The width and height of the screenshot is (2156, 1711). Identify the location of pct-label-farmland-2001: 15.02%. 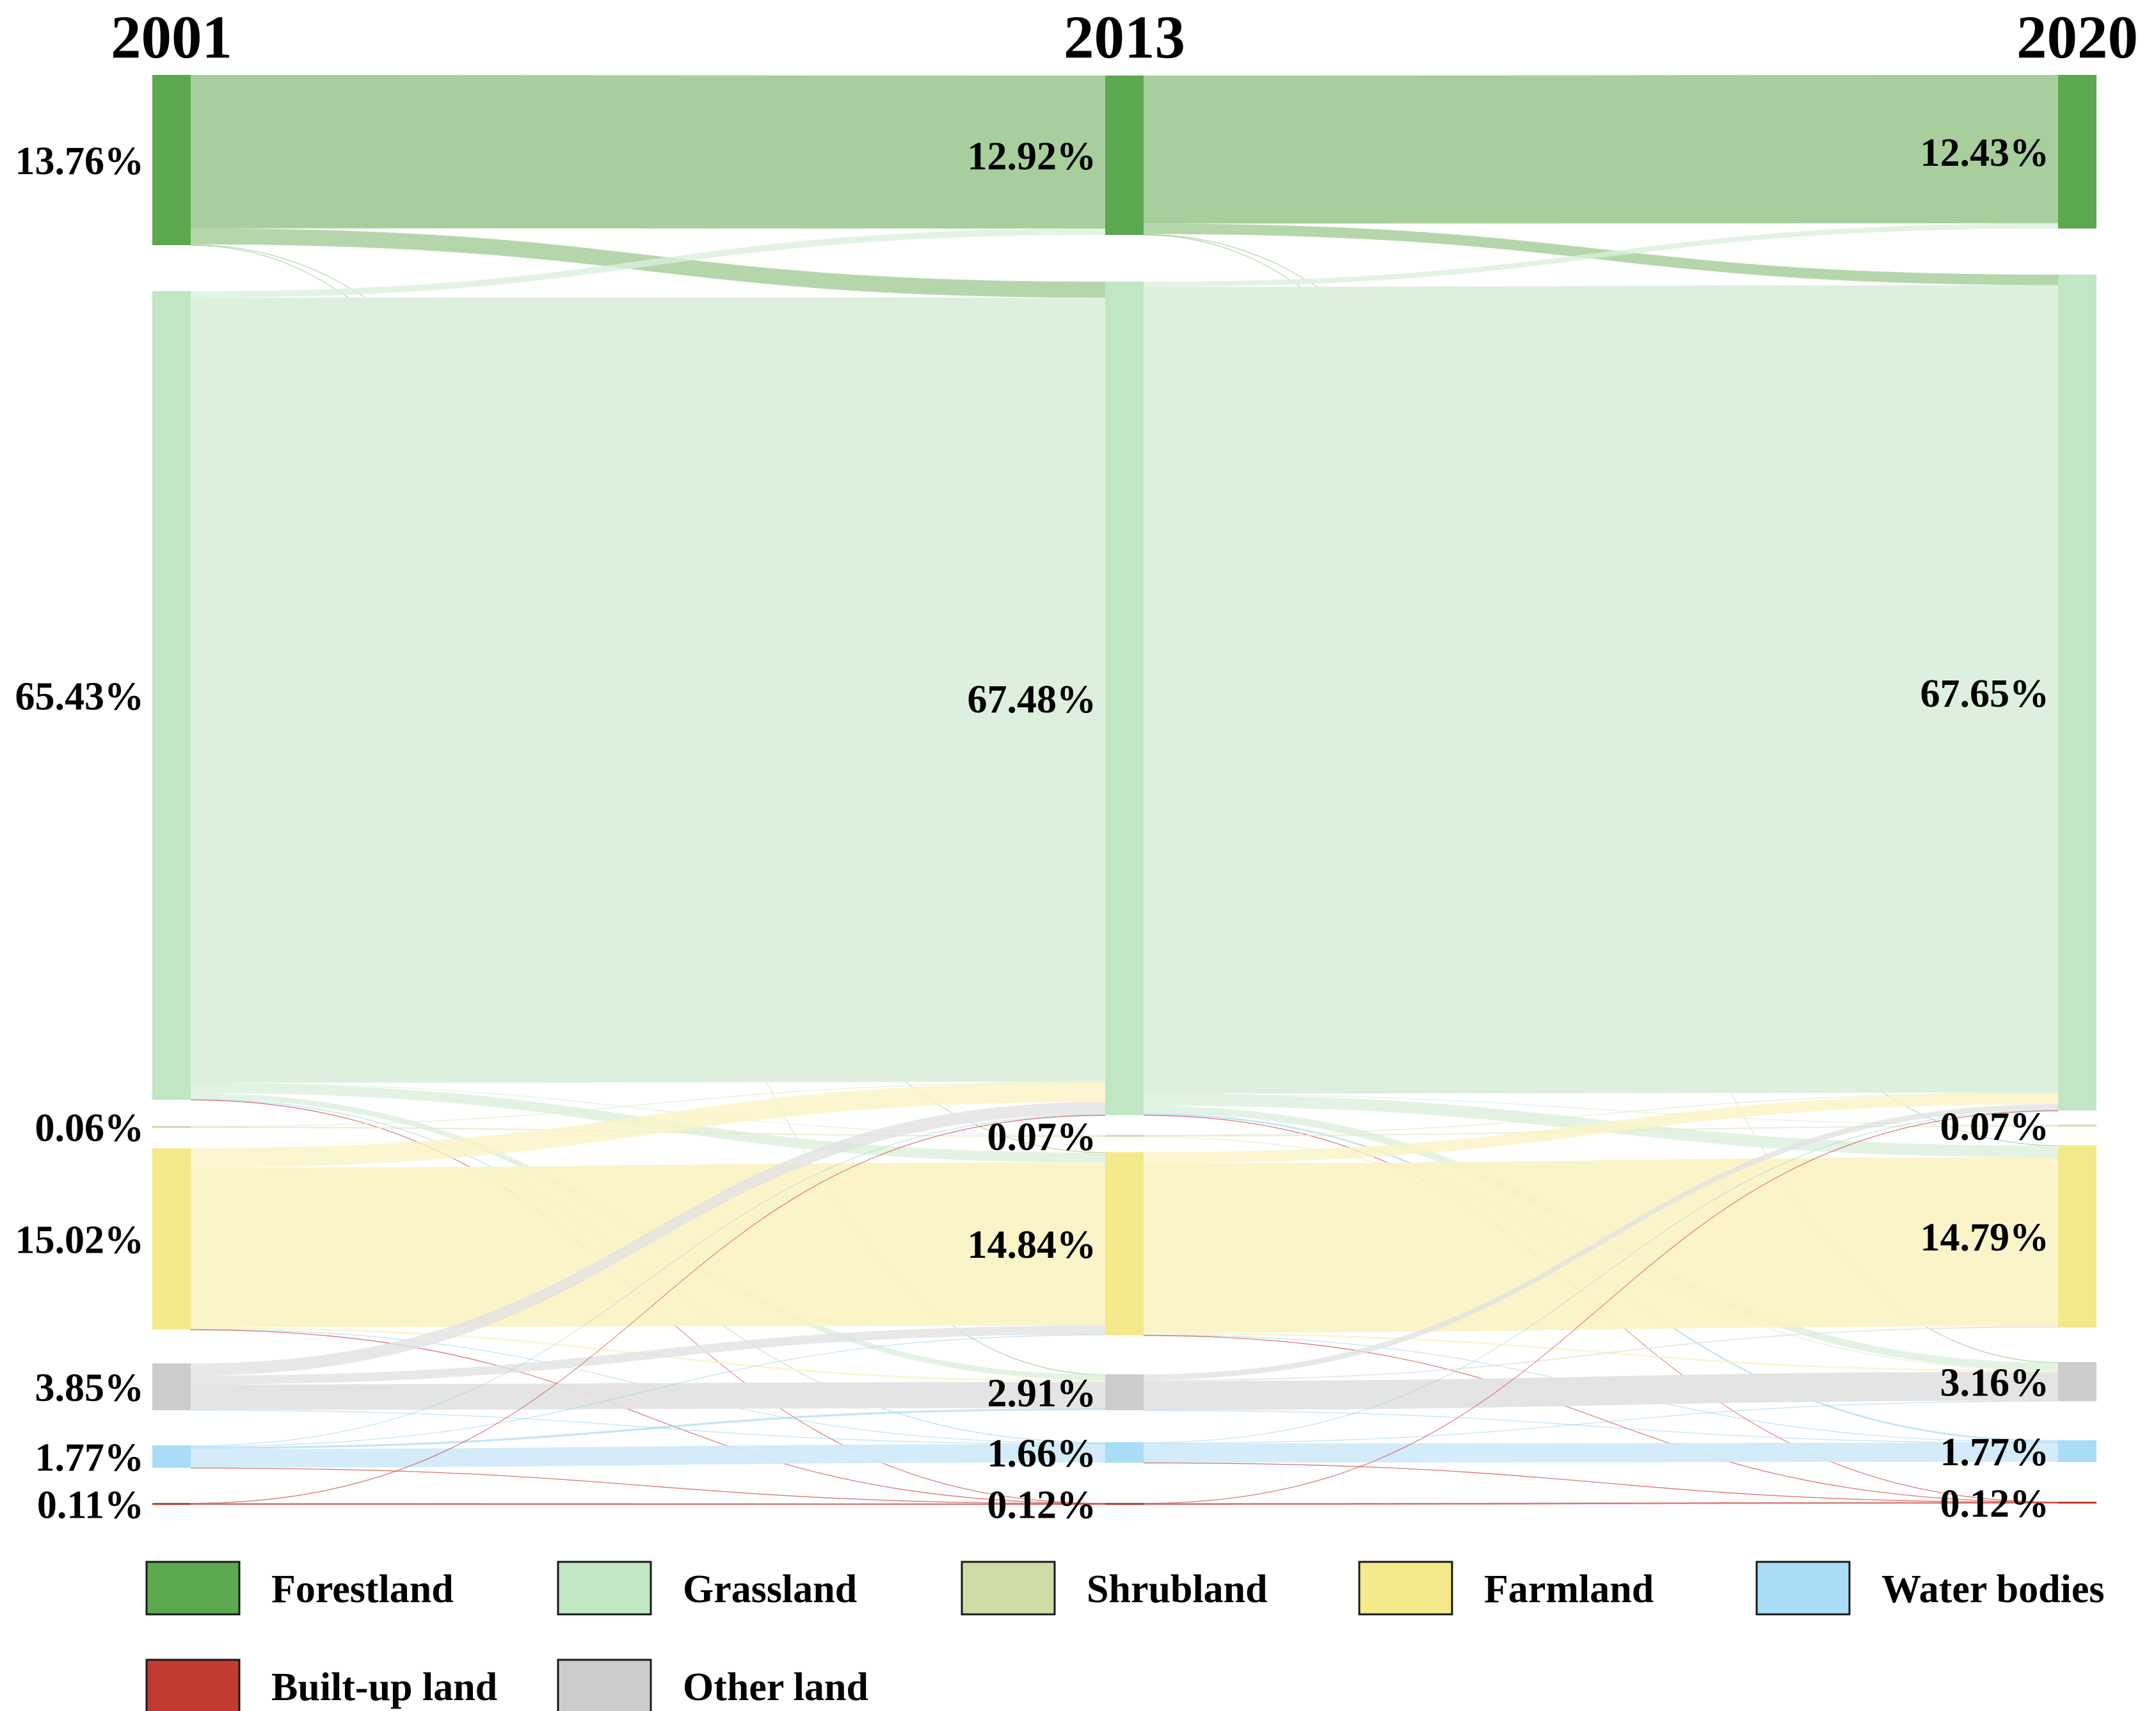
(80, 1240).